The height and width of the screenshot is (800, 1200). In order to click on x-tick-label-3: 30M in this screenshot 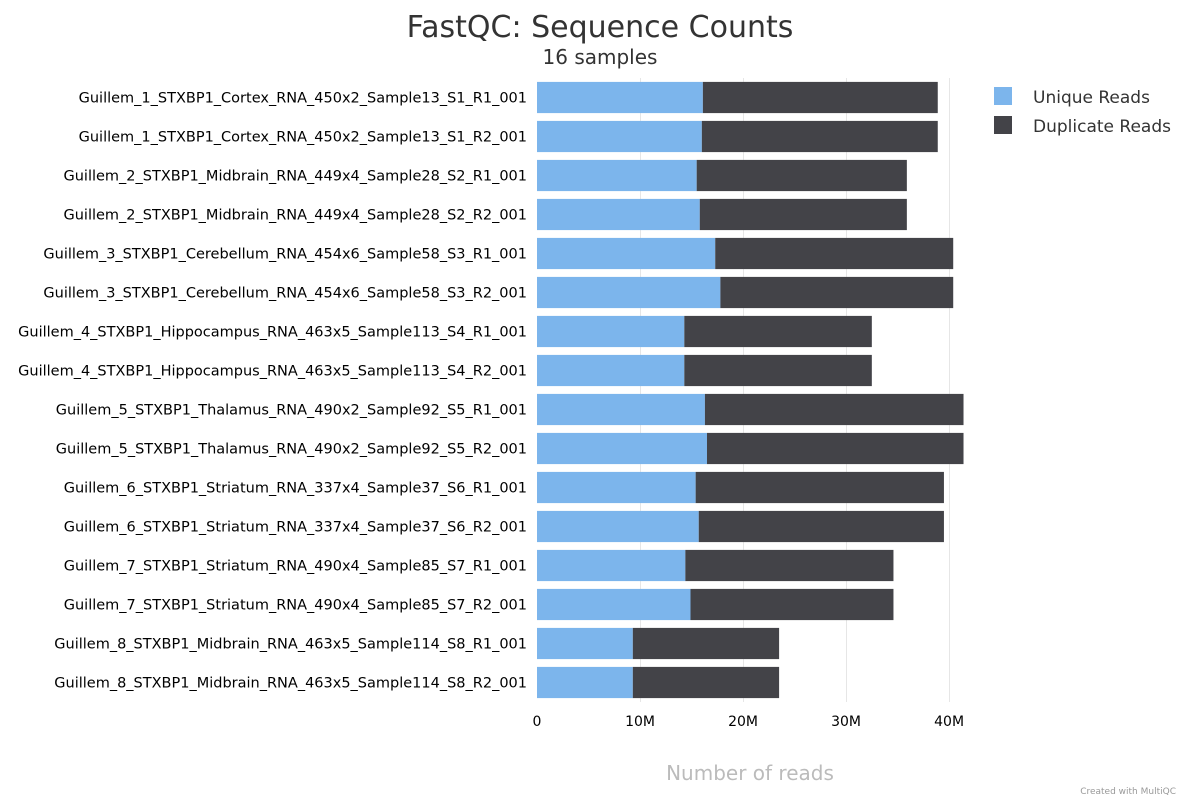, I will do `click(846, 722)`.